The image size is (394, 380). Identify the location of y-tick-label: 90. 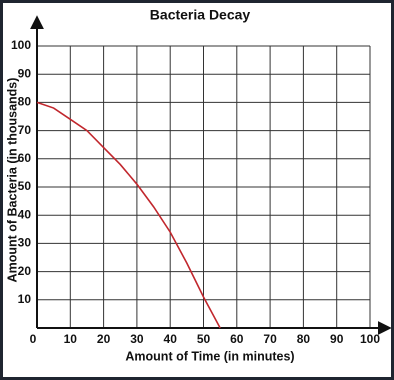
(25, 73).